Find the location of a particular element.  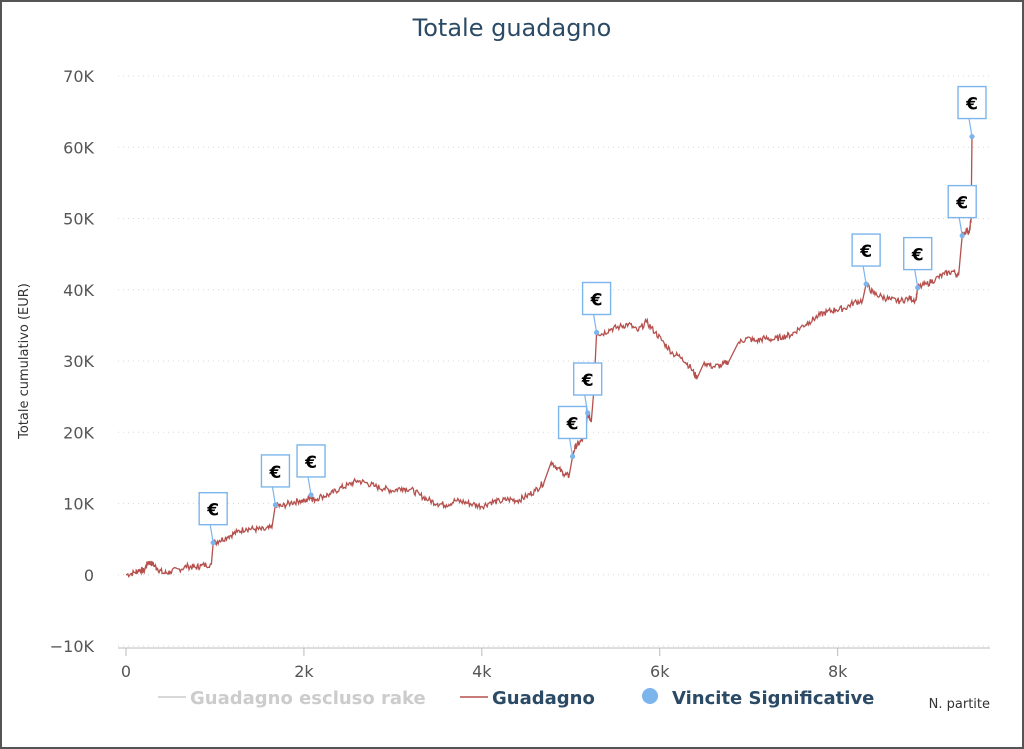

y-tick-label: 10K is located at coordinates (78, 504).